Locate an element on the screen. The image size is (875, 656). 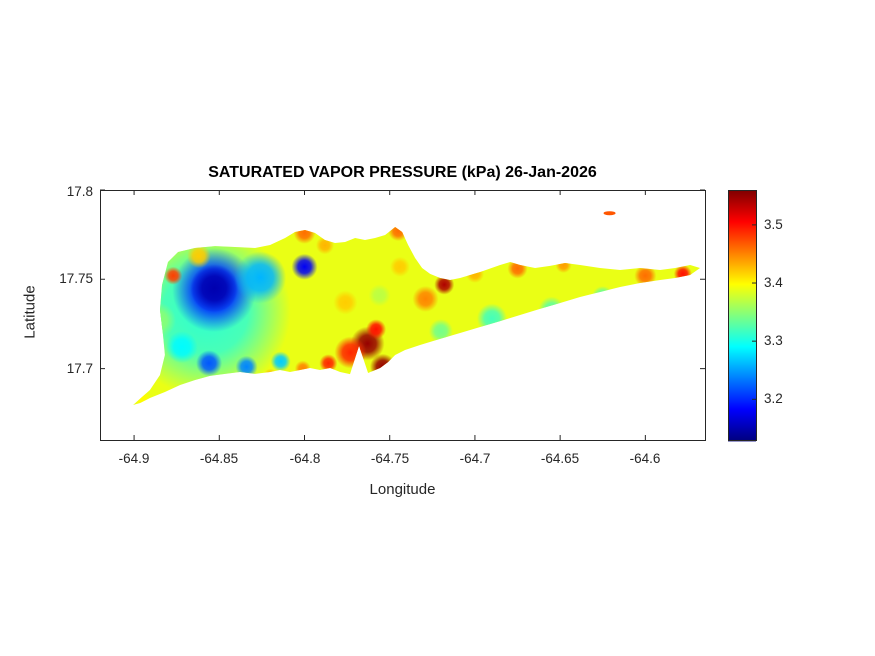
x-tick-label: -64.6 is located at coordinates (645, 458).